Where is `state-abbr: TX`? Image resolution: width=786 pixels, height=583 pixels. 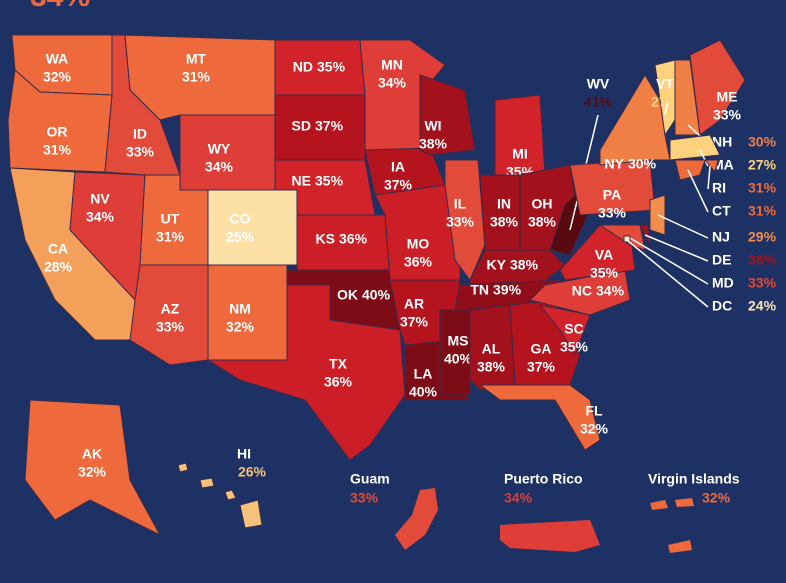
state-abbr: TX is located at coordinates (338, 364).